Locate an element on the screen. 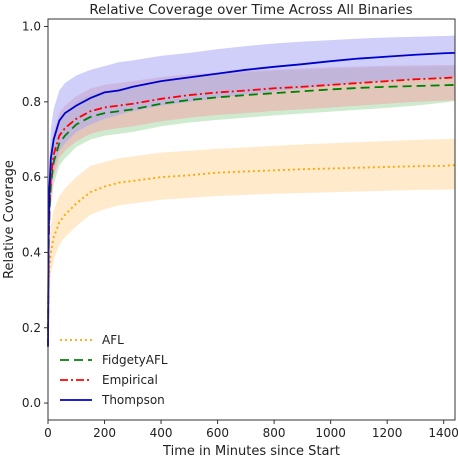 This screenshot has height=458, width=458. y-tick-label: 0.6 is located at coordinates (31, 177).